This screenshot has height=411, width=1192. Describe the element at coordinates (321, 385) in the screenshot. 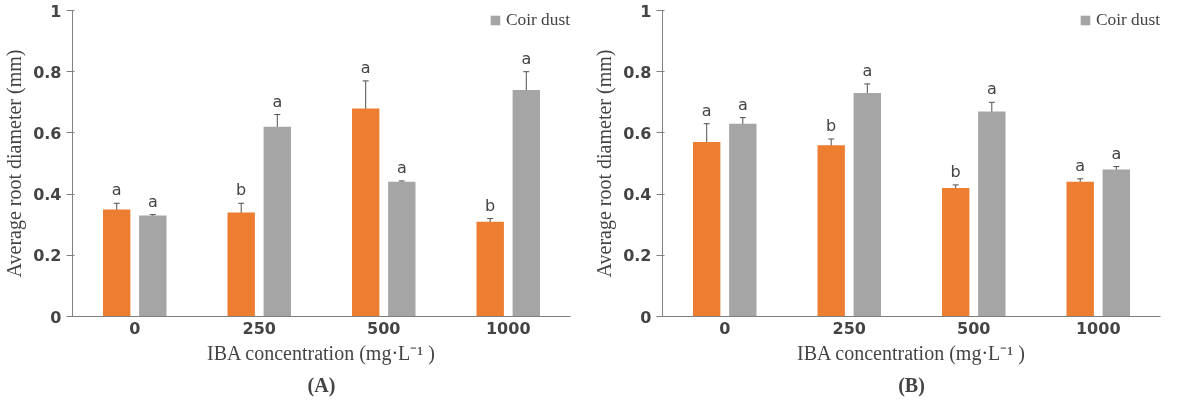

I see `text: (A)` at that location.